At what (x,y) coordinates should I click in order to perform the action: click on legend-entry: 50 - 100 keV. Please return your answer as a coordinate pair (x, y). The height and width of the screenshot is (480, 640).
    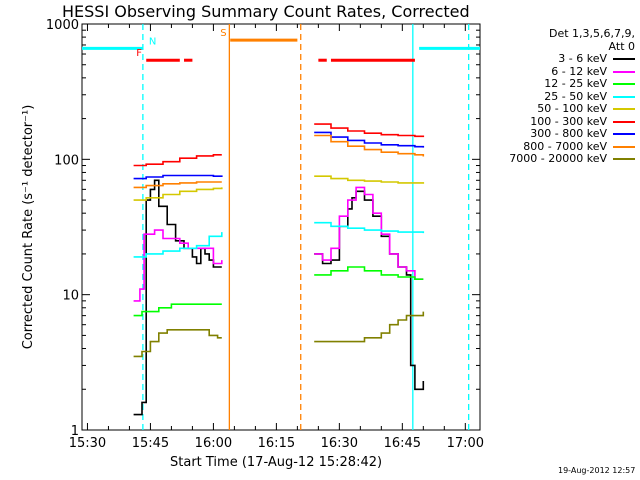
    Looking at the image, I should click on (557, 109).